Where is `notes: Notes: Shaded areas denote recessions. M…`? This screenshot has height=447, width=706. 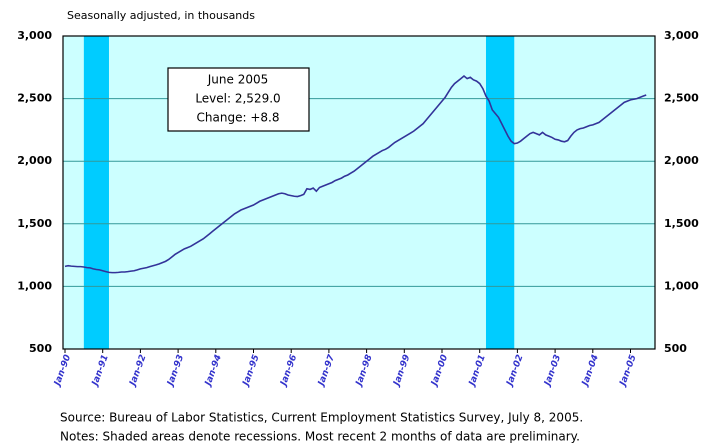 notes: Notes: Shaded areas denote recessions. M… is located at coordinates (320, 437).